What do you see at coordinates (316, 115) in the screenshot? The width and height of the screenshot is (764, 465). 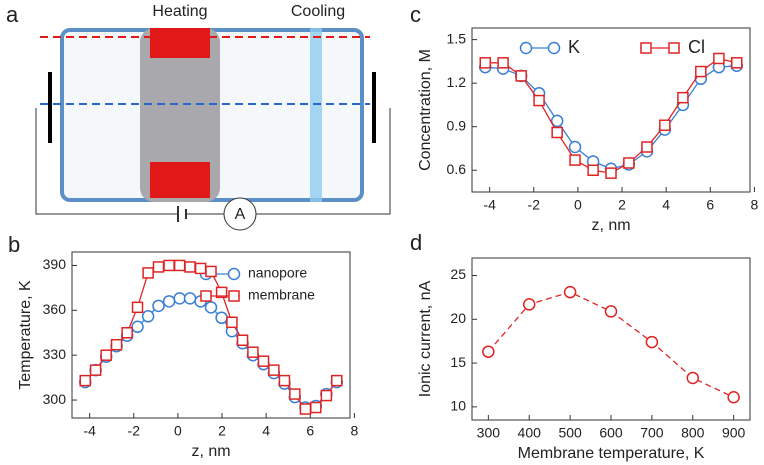 I see `cooling-band` at bounding box center [316, 115].